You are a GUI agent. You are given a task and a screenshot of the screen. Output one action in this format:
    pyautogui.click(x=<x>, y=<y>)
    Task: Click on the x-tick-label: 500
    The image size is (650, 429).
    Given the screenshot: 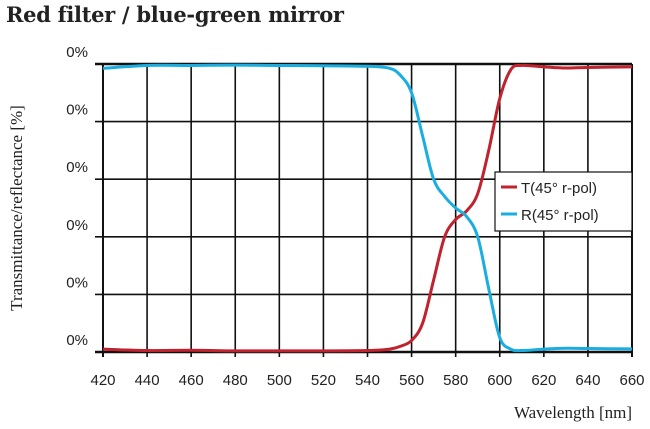 What is the action you would take?
    pyautogui.click(x=279, y=380)
    